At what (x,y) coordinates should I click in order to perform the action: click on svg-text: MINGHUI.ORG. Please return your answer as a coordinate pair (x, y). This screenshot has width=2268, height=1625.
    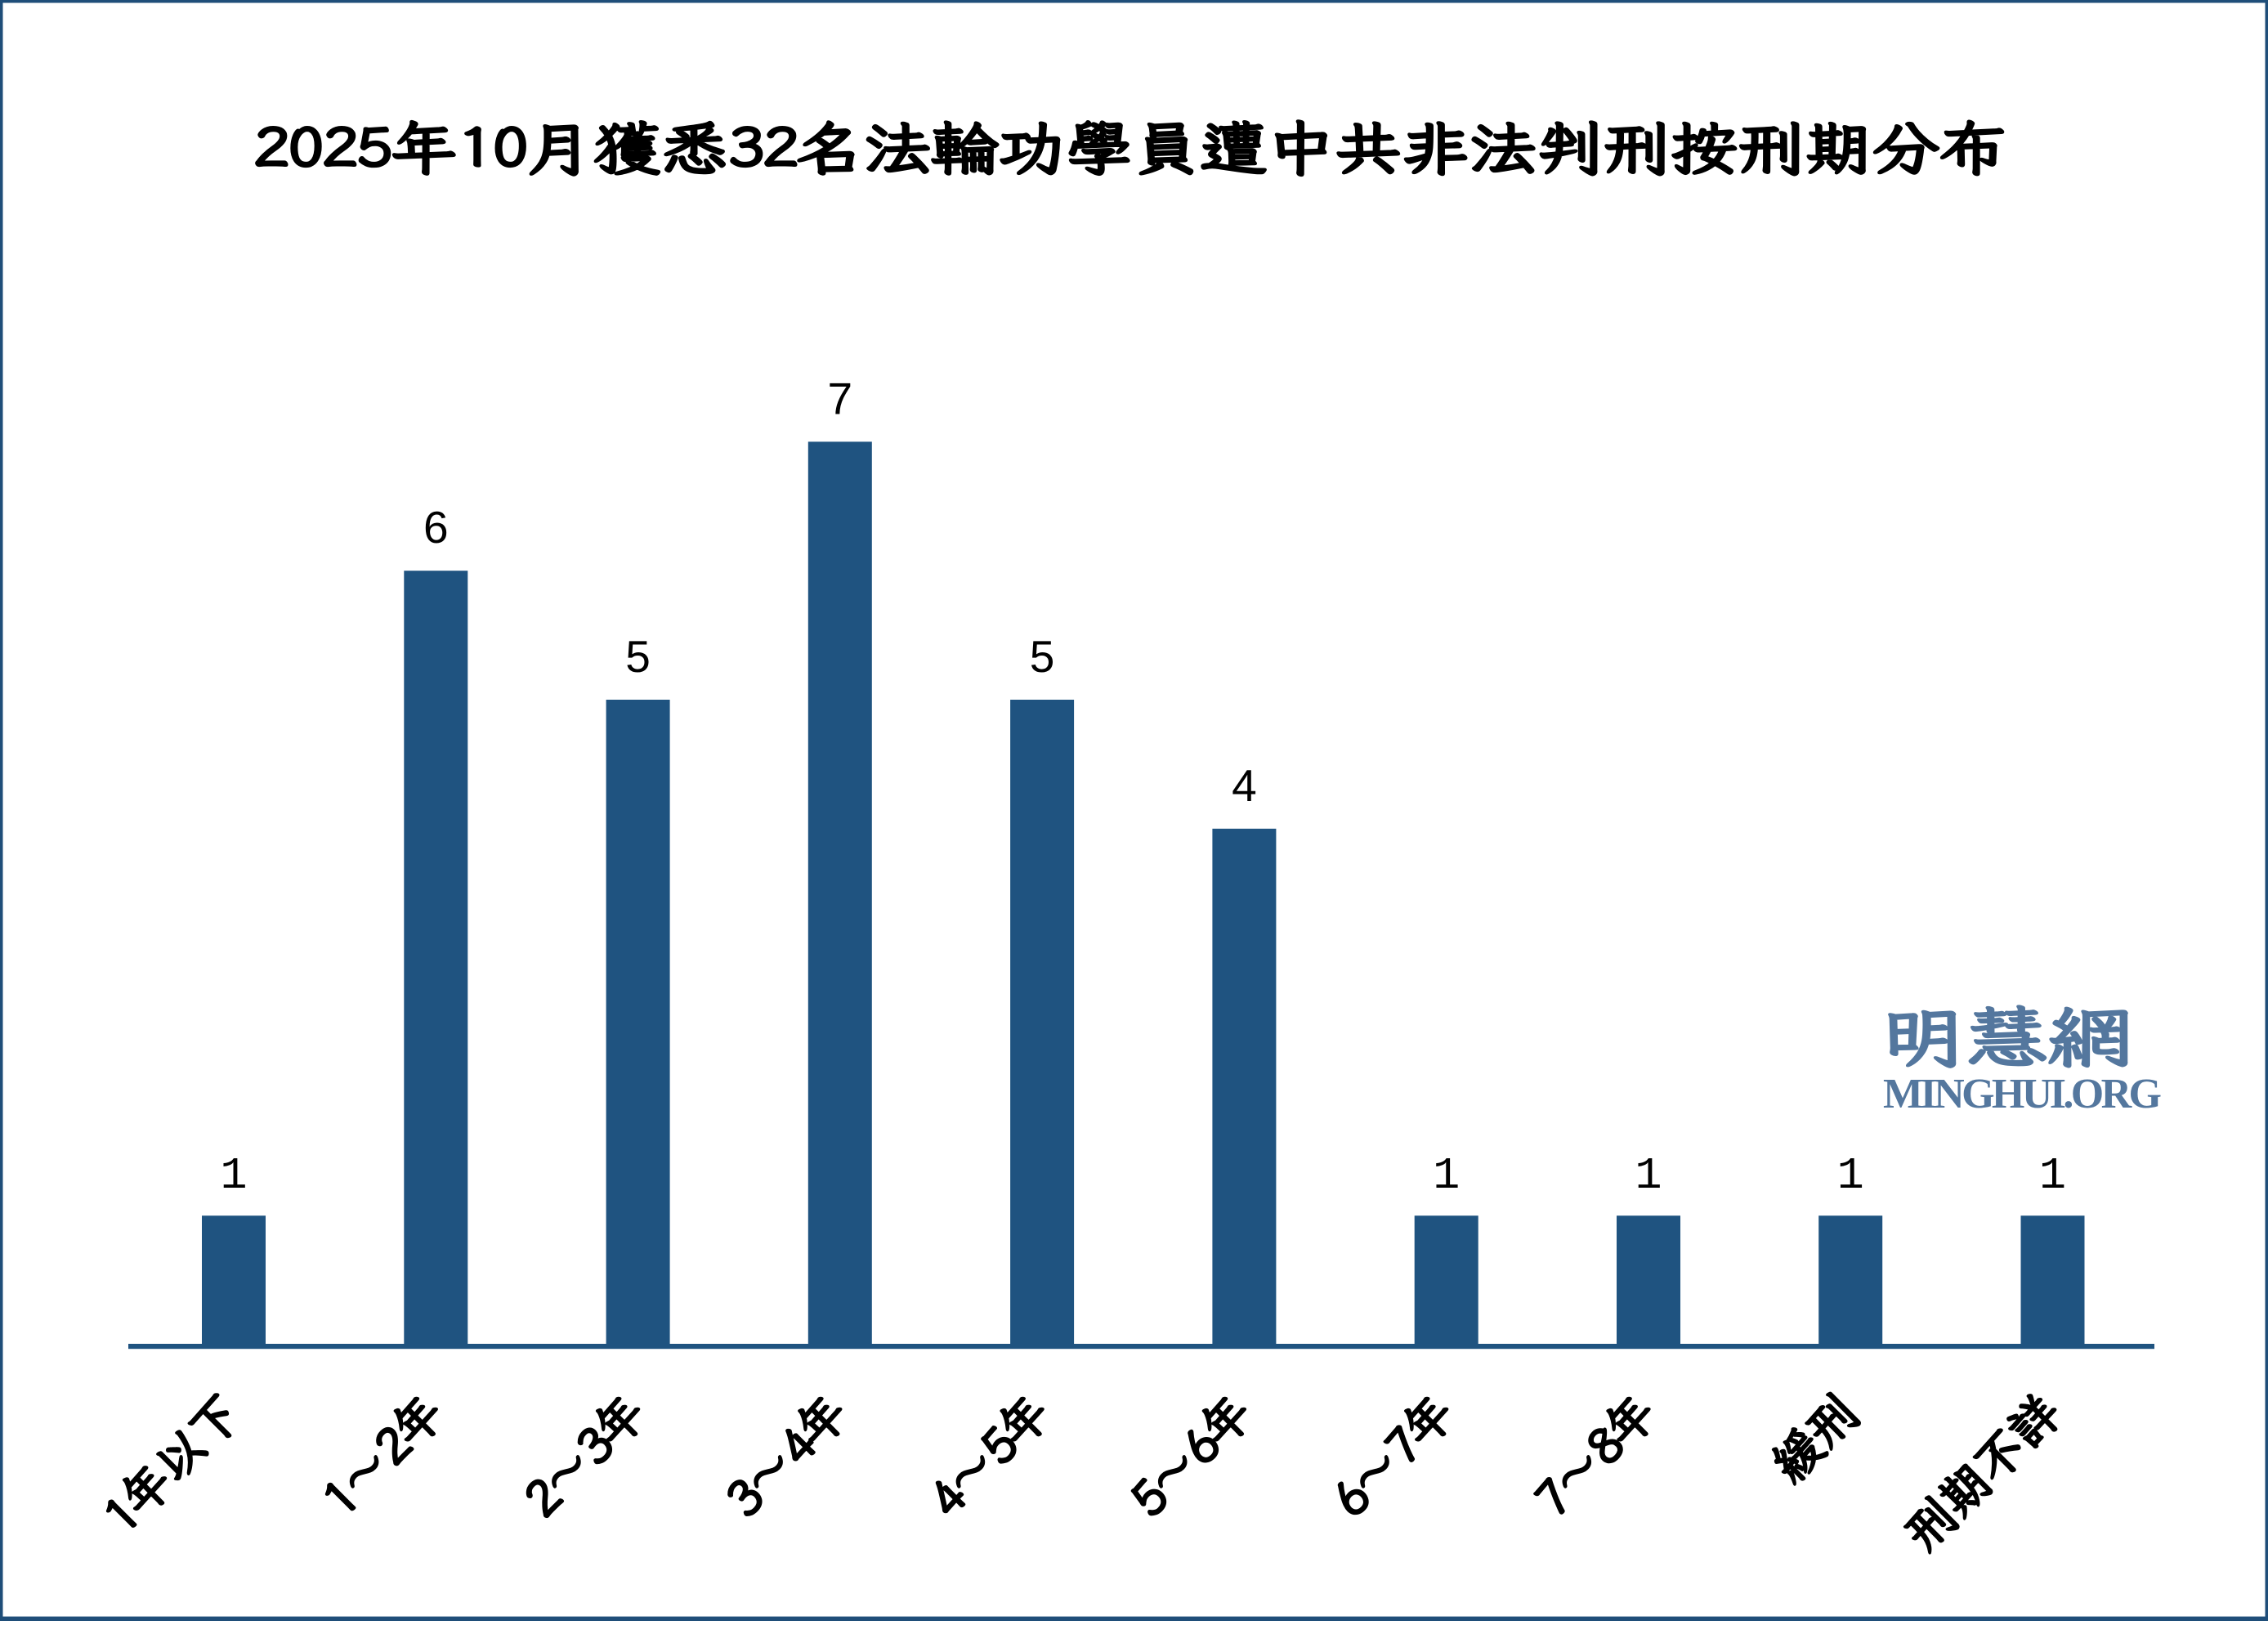
    Looking at the image, I should click on (2022, 1094).